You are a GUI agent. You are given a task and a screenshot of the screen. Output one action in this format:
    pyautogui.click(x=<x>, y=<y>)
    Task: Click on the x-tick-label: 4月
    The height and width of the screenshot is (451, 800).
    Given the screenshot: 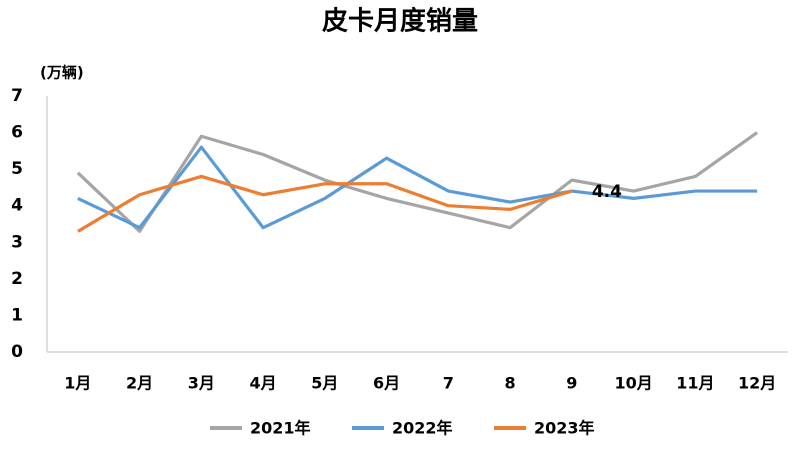 What is the action you would take?
    pyautogui.click(x=263, y=383)
    